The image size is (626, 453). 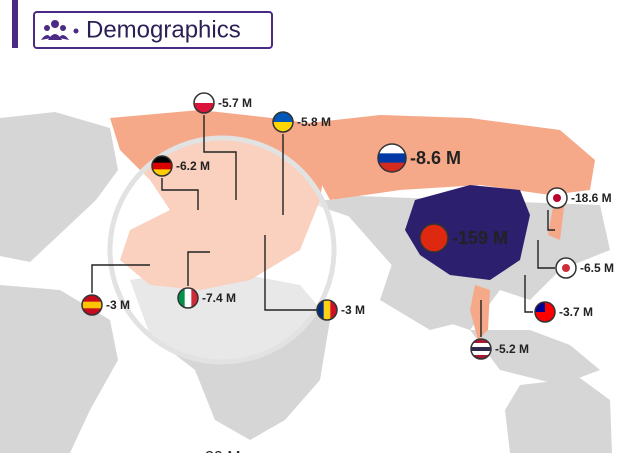 What do you see at coordinates (512, 349) in the screenshot?
I see `country-label: -5.2 M` at bounding box center [512, 349].